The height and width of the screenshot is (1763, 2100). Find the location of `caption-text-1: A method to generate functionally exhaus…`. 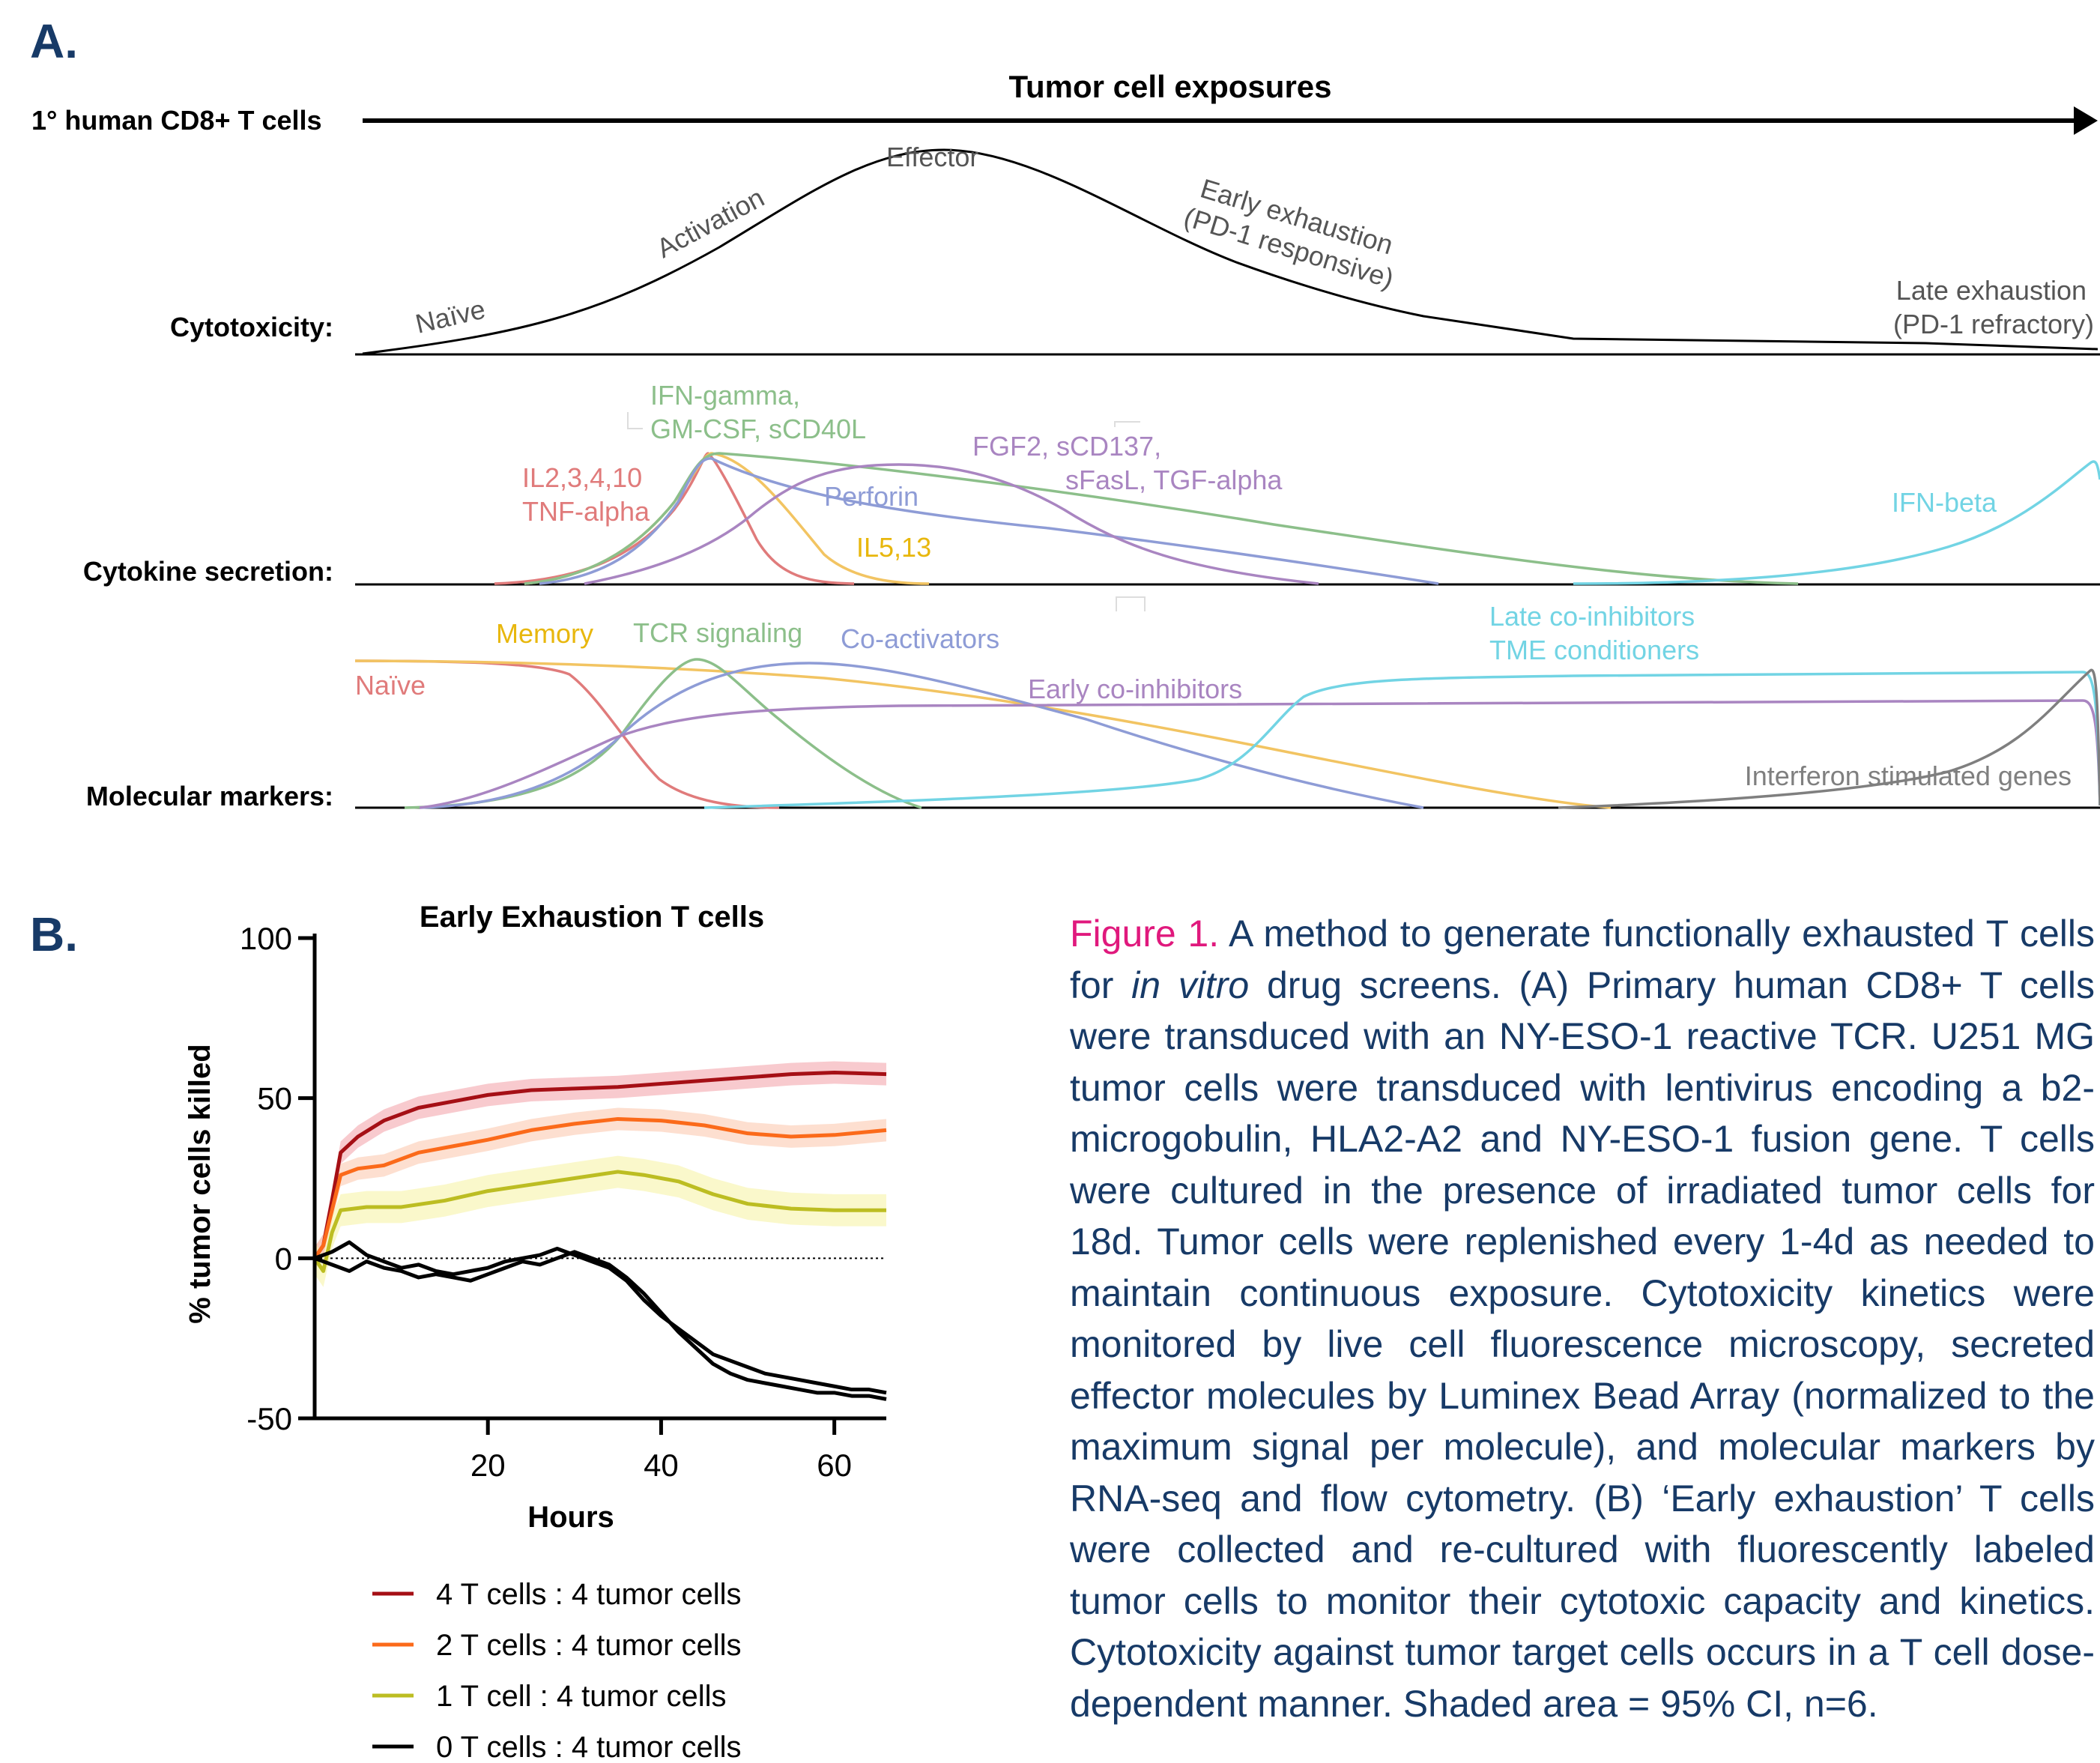

caption-text-1: A method to generate functionally exhaus… is located at coordinates (1583, 960).